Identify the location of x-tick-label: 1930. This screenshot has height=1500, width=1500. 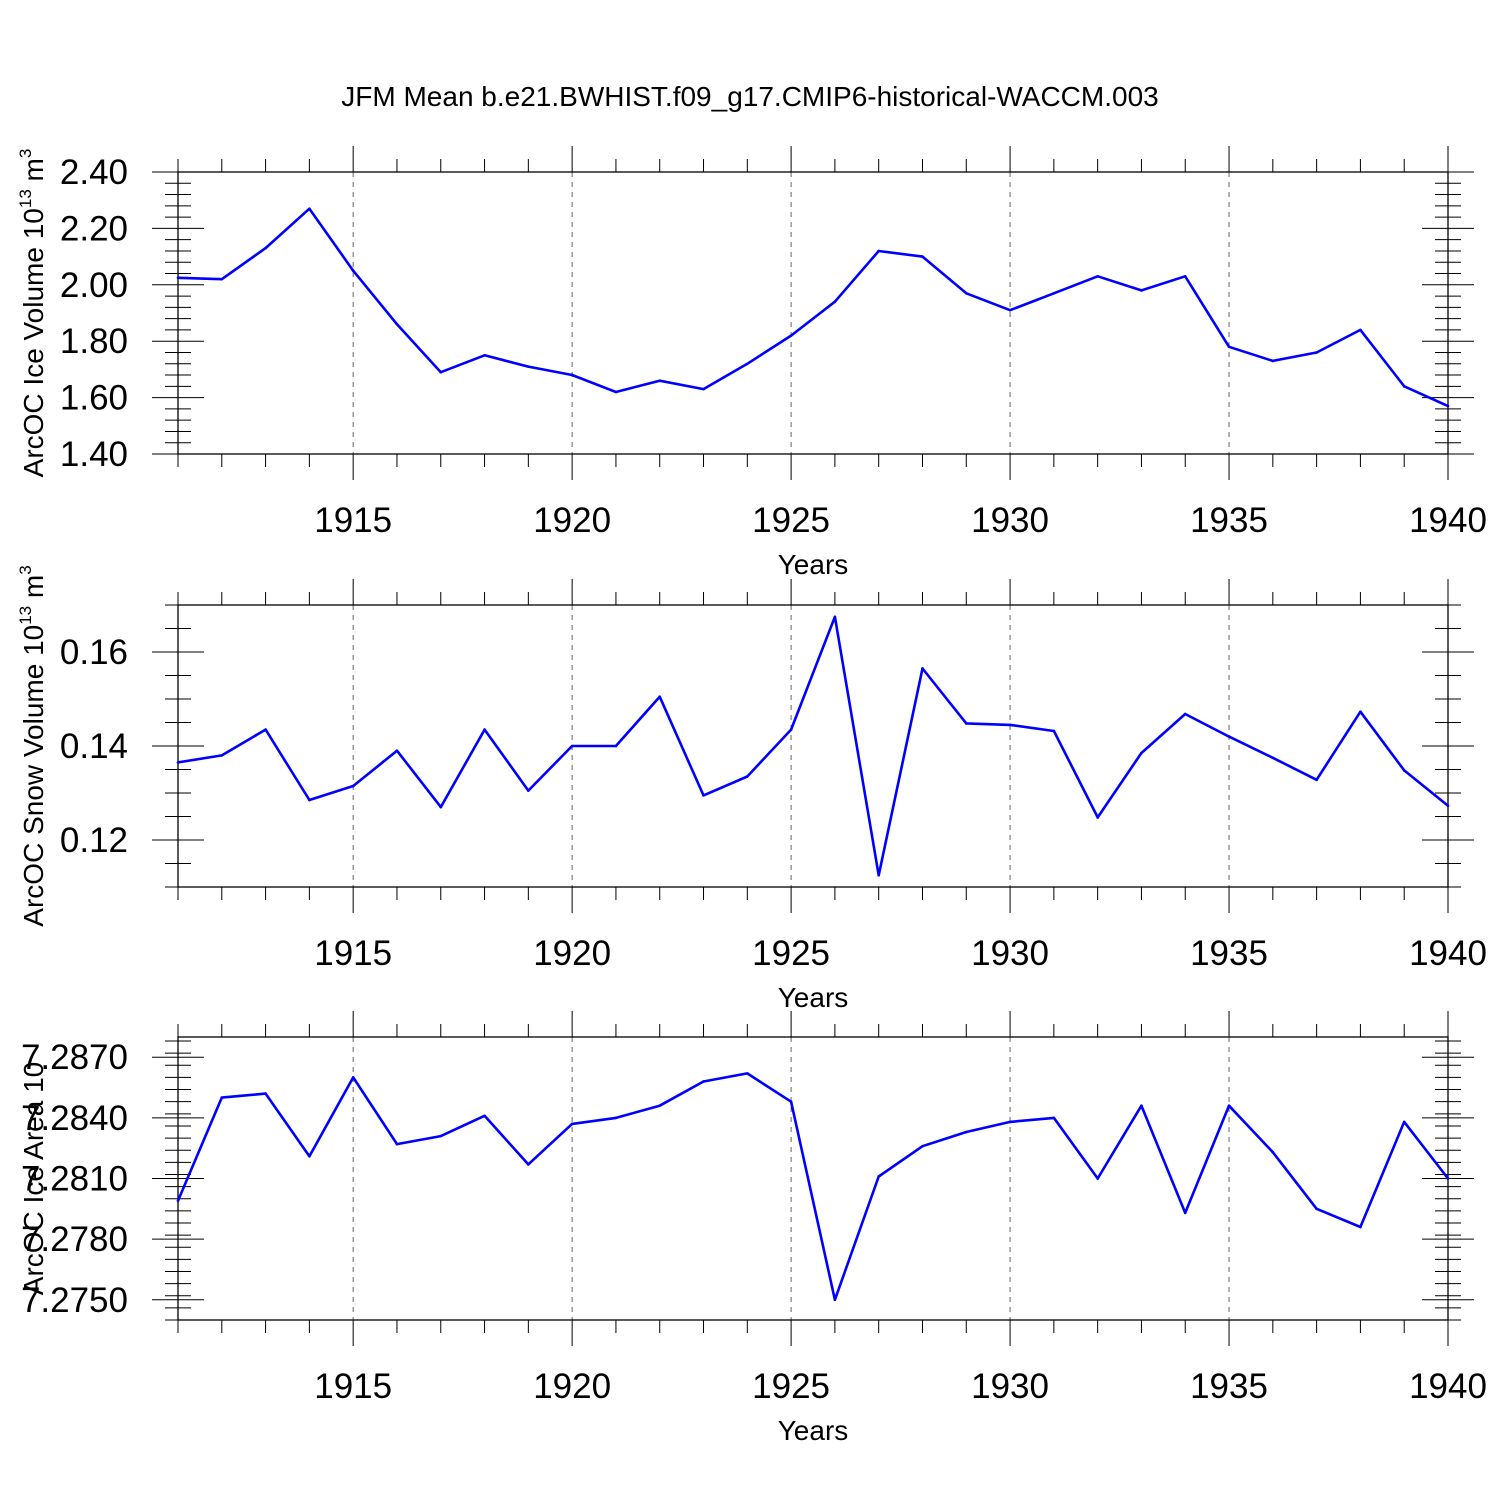
(1010, 520).